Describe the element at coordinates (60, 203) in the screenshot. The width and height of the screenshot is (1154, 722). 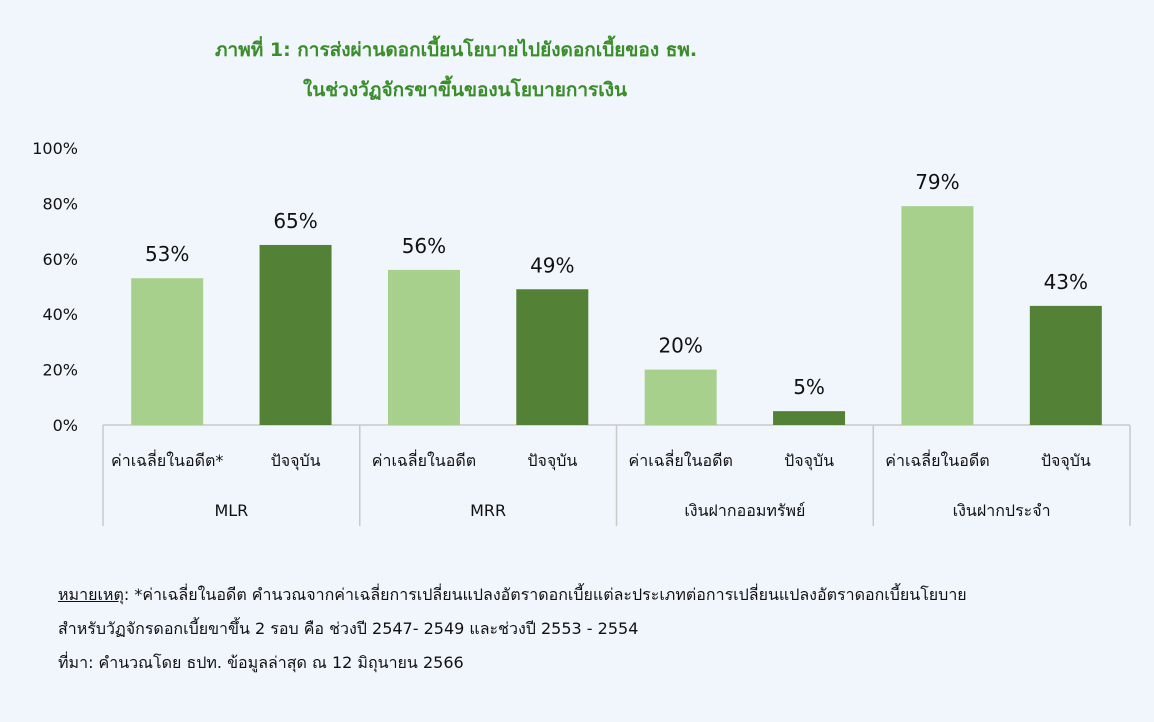
I see `y-tick-label: 80%` at that location.